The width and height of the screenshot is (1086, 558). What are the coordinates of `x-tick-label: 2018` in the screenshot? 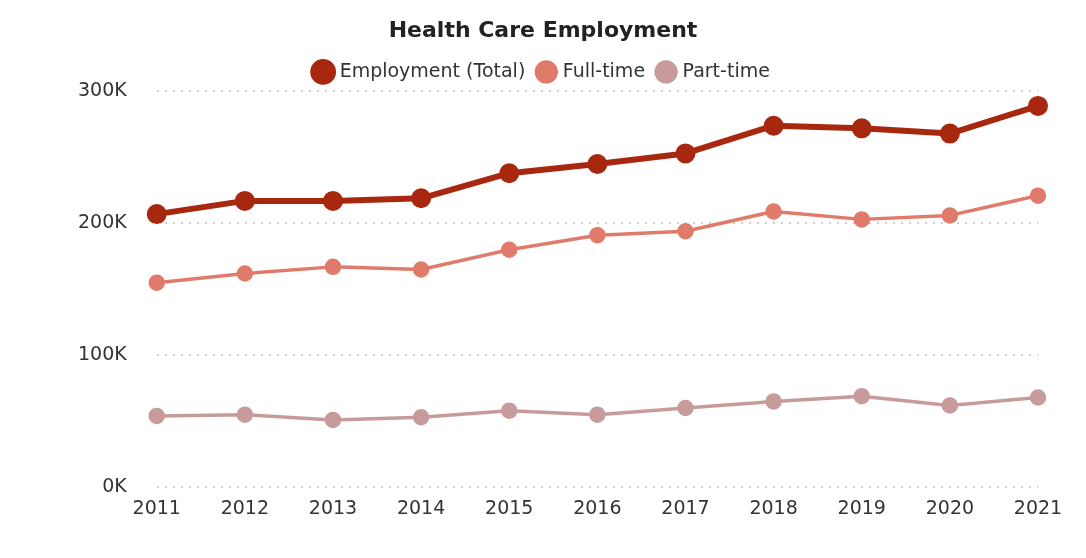 It's located at (773, 506).